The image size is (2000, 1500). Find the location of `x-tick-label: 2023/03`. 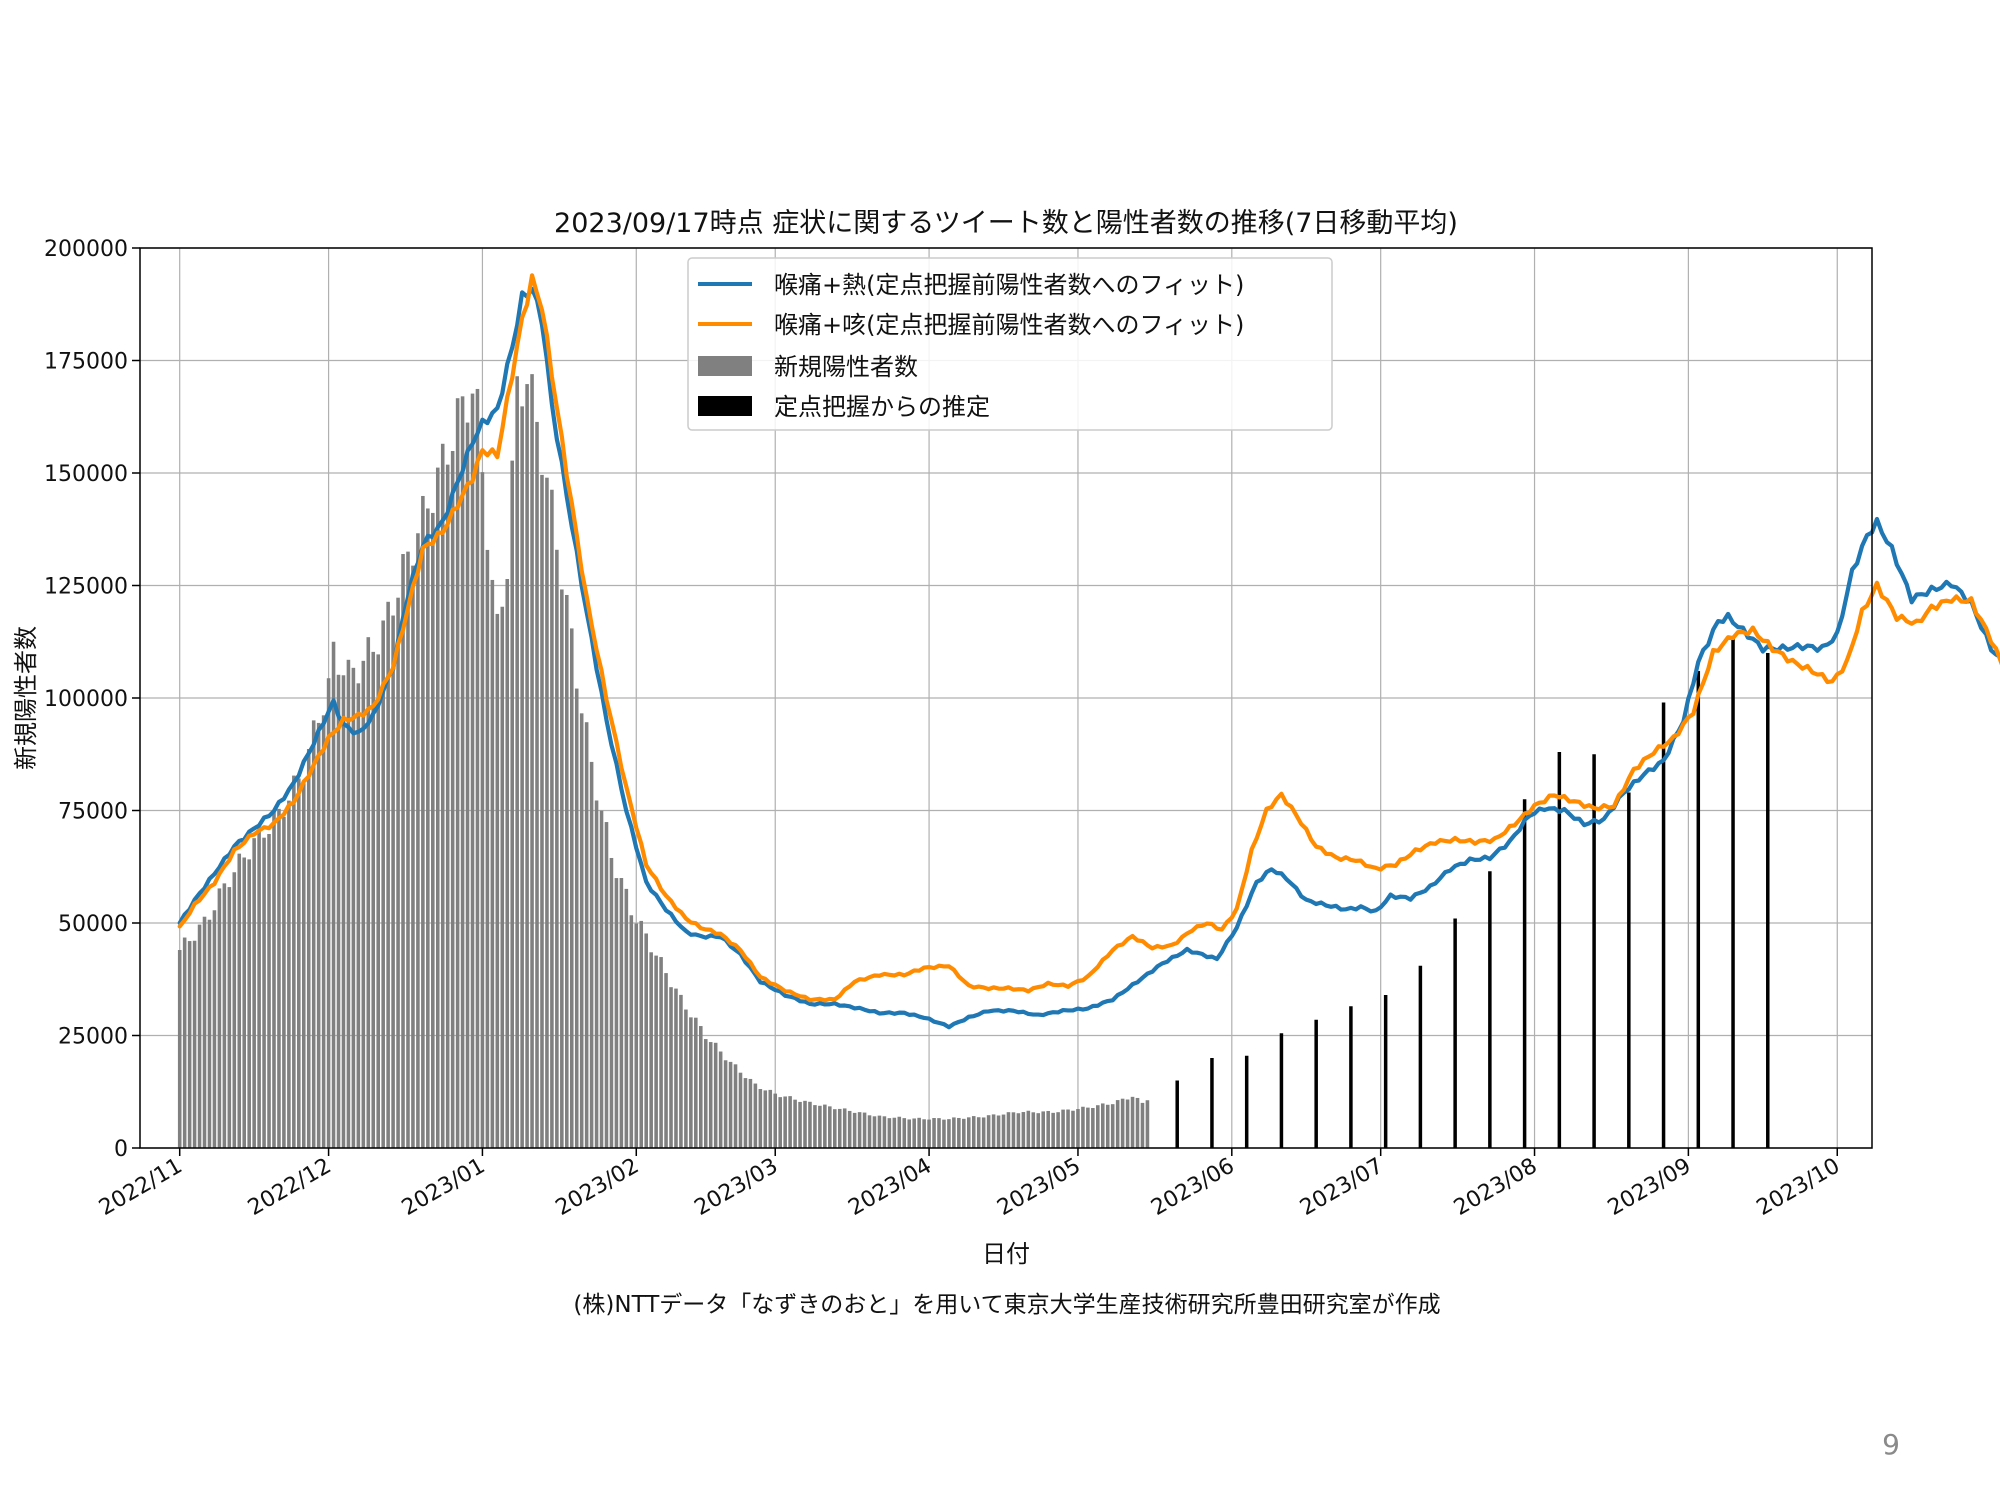

x-tick-label: 2023/03 is located at coordinates (737, 1187).